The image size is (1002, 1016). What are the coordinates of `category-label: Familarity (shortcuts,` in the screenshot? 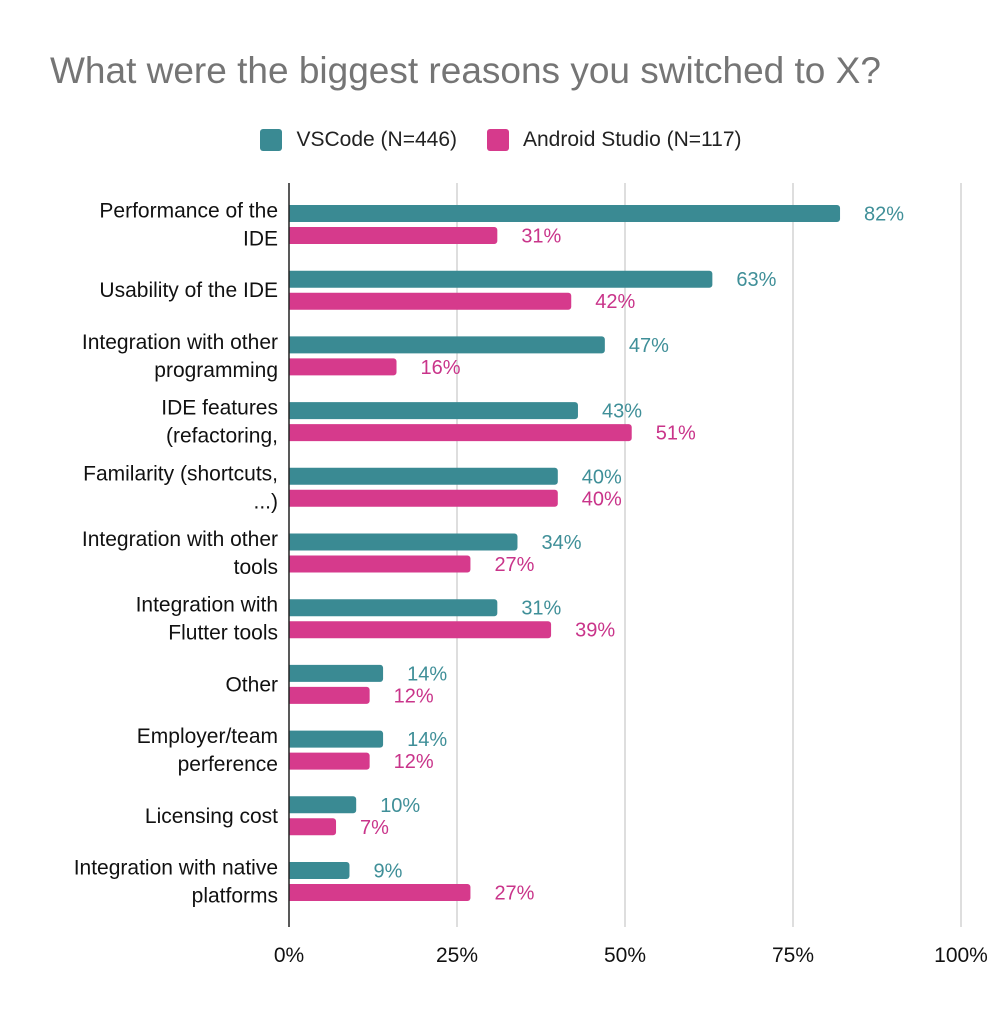 It's located at (180, 473).